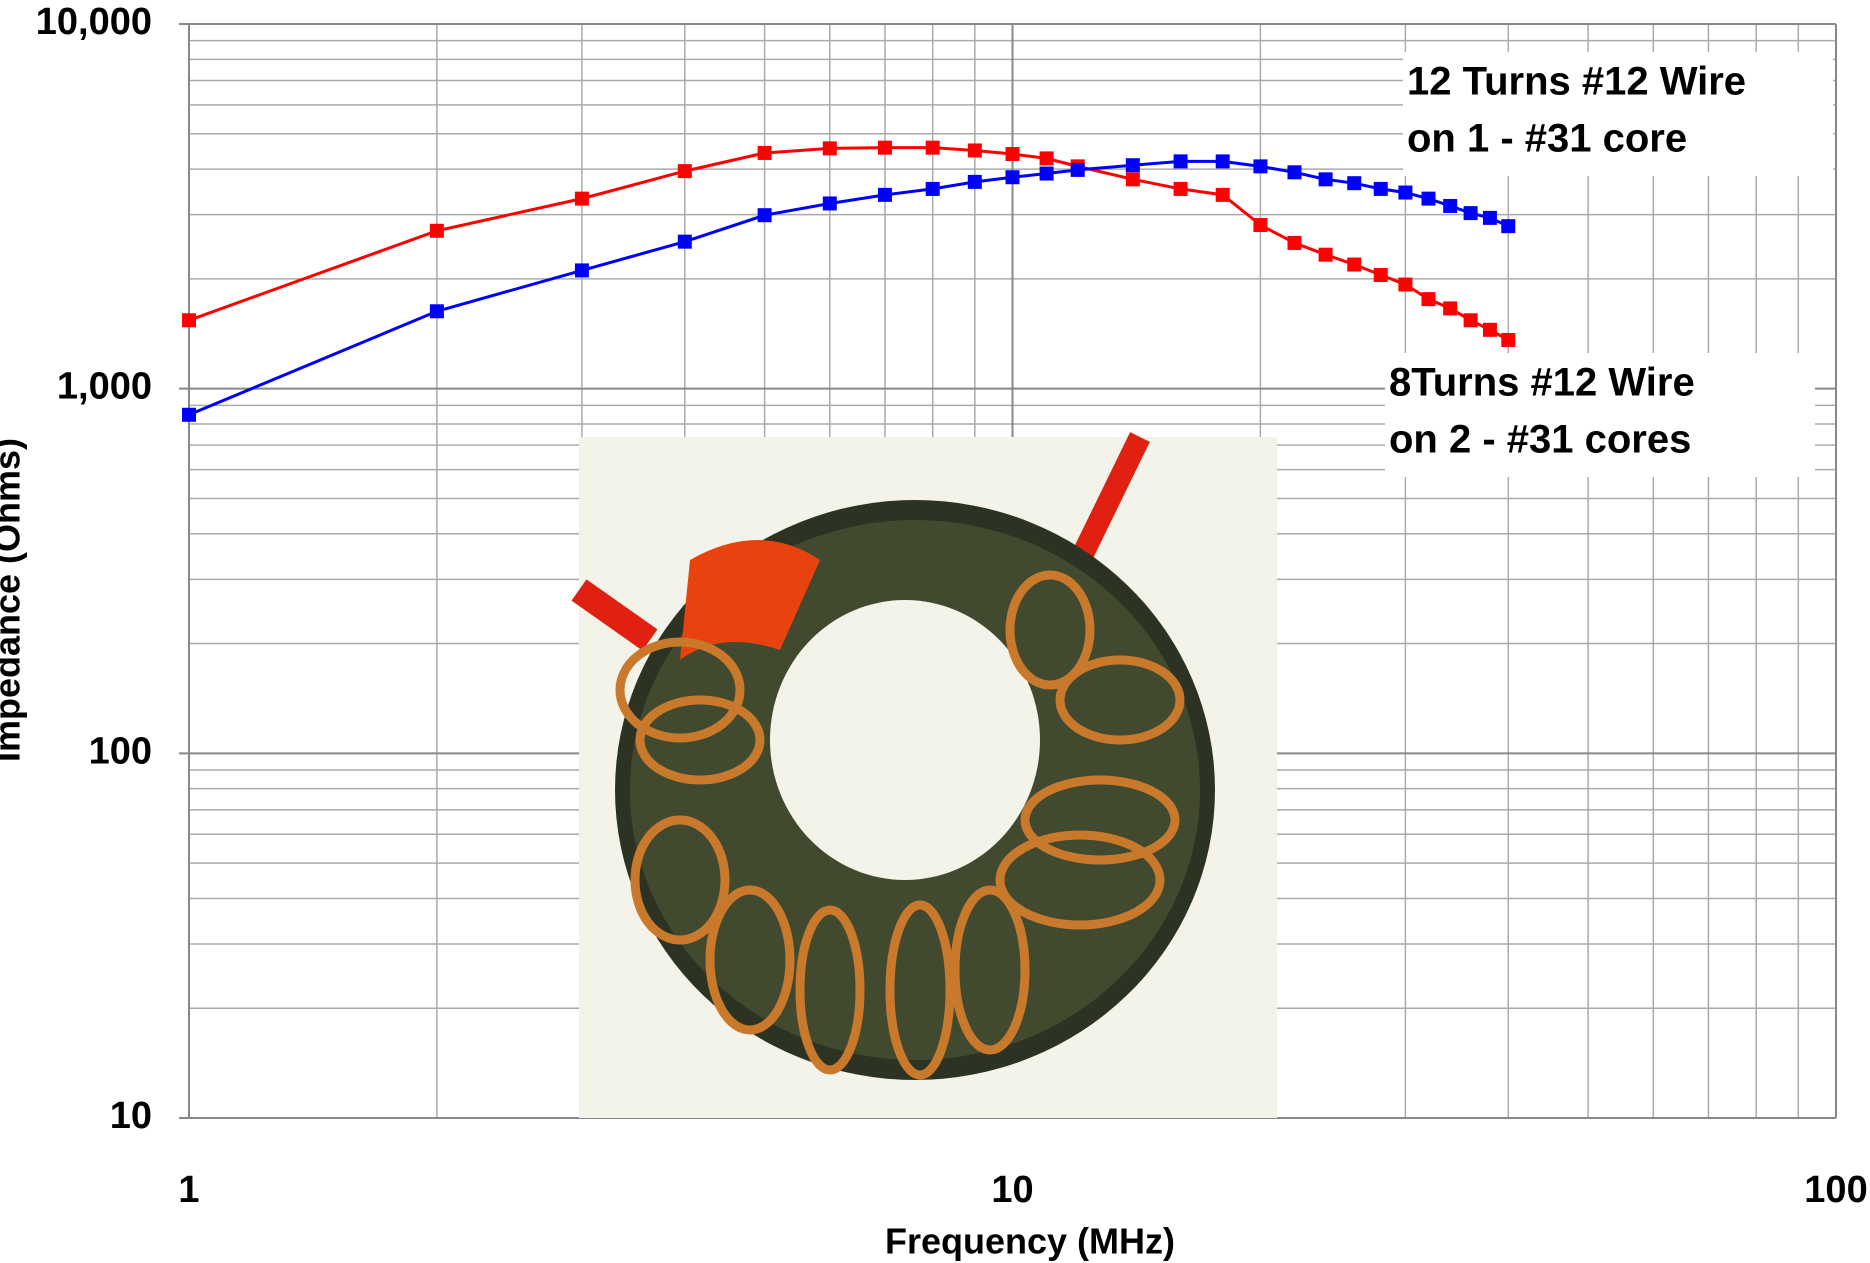 The image size is (1870, 1263). Describe the element at coordinates (104, 387) in the screenshot. I see `y-tick-label: 1,000` at that location.